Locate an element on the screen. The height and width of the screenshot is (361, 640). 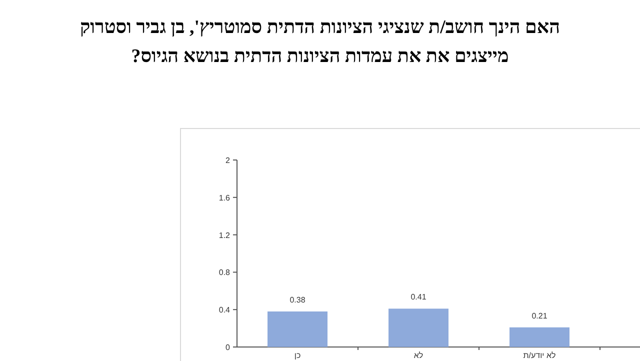
y-tick-label: 1.6 is located at coordinates (224, 197).